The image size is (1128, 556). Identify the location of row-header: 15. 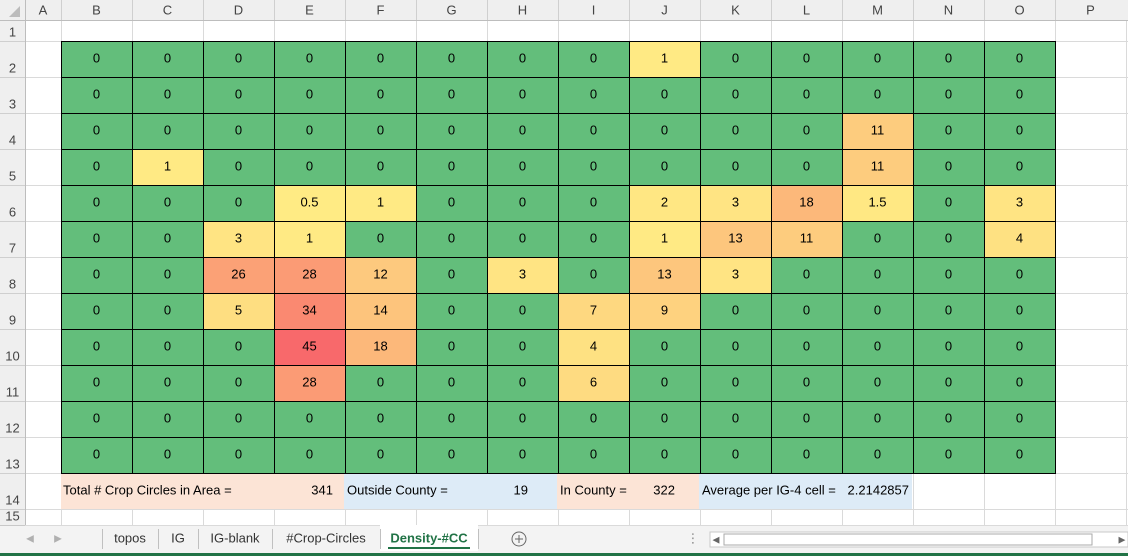
(12, 515).